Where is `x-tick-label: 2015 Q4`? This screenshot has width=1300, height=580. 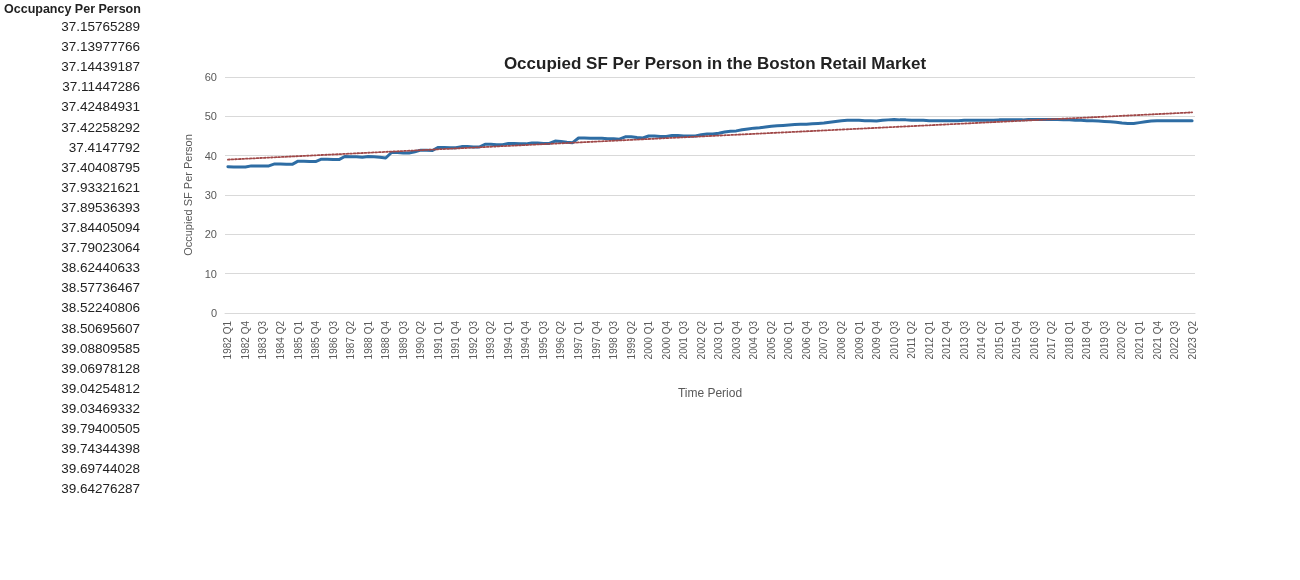 x-tick-label: 2015 Q4 is located at coordinates (1017, 340).